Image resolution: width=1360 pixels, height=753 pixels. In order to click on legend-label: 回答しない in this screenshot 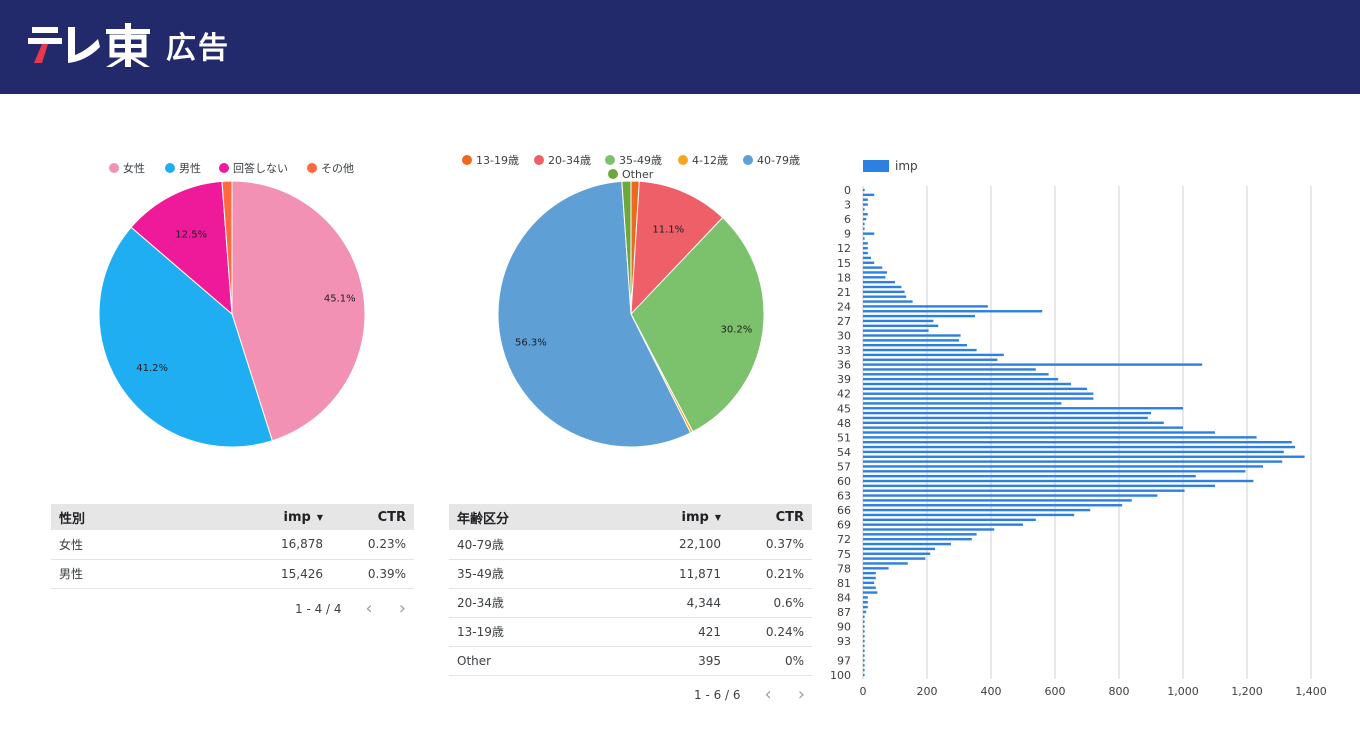, I will do `click(260, 168)`.